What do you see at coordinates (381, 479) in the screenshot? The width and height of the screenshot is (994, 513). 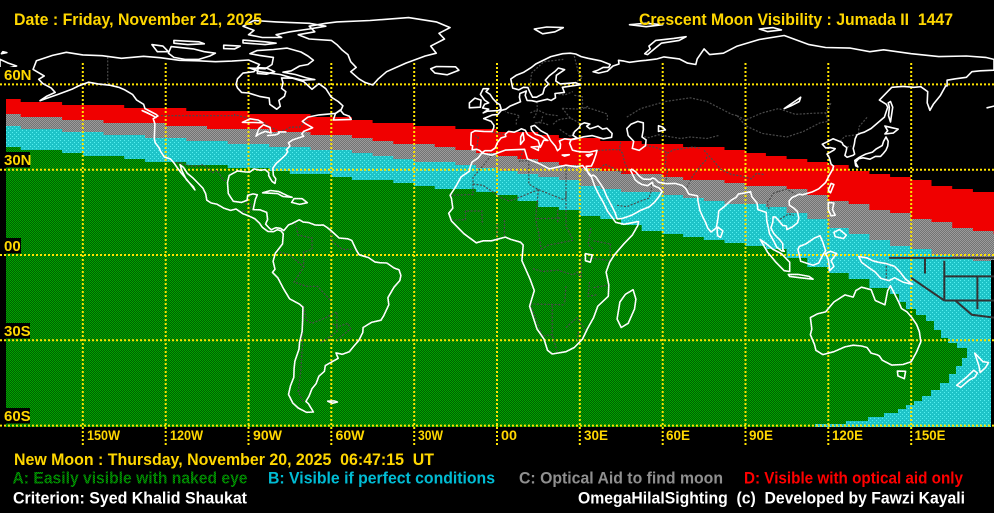 I see `svg-text:B: Visible if perfect conditio: B: Visible if perfect conditions` at bounding box center [381, 479].